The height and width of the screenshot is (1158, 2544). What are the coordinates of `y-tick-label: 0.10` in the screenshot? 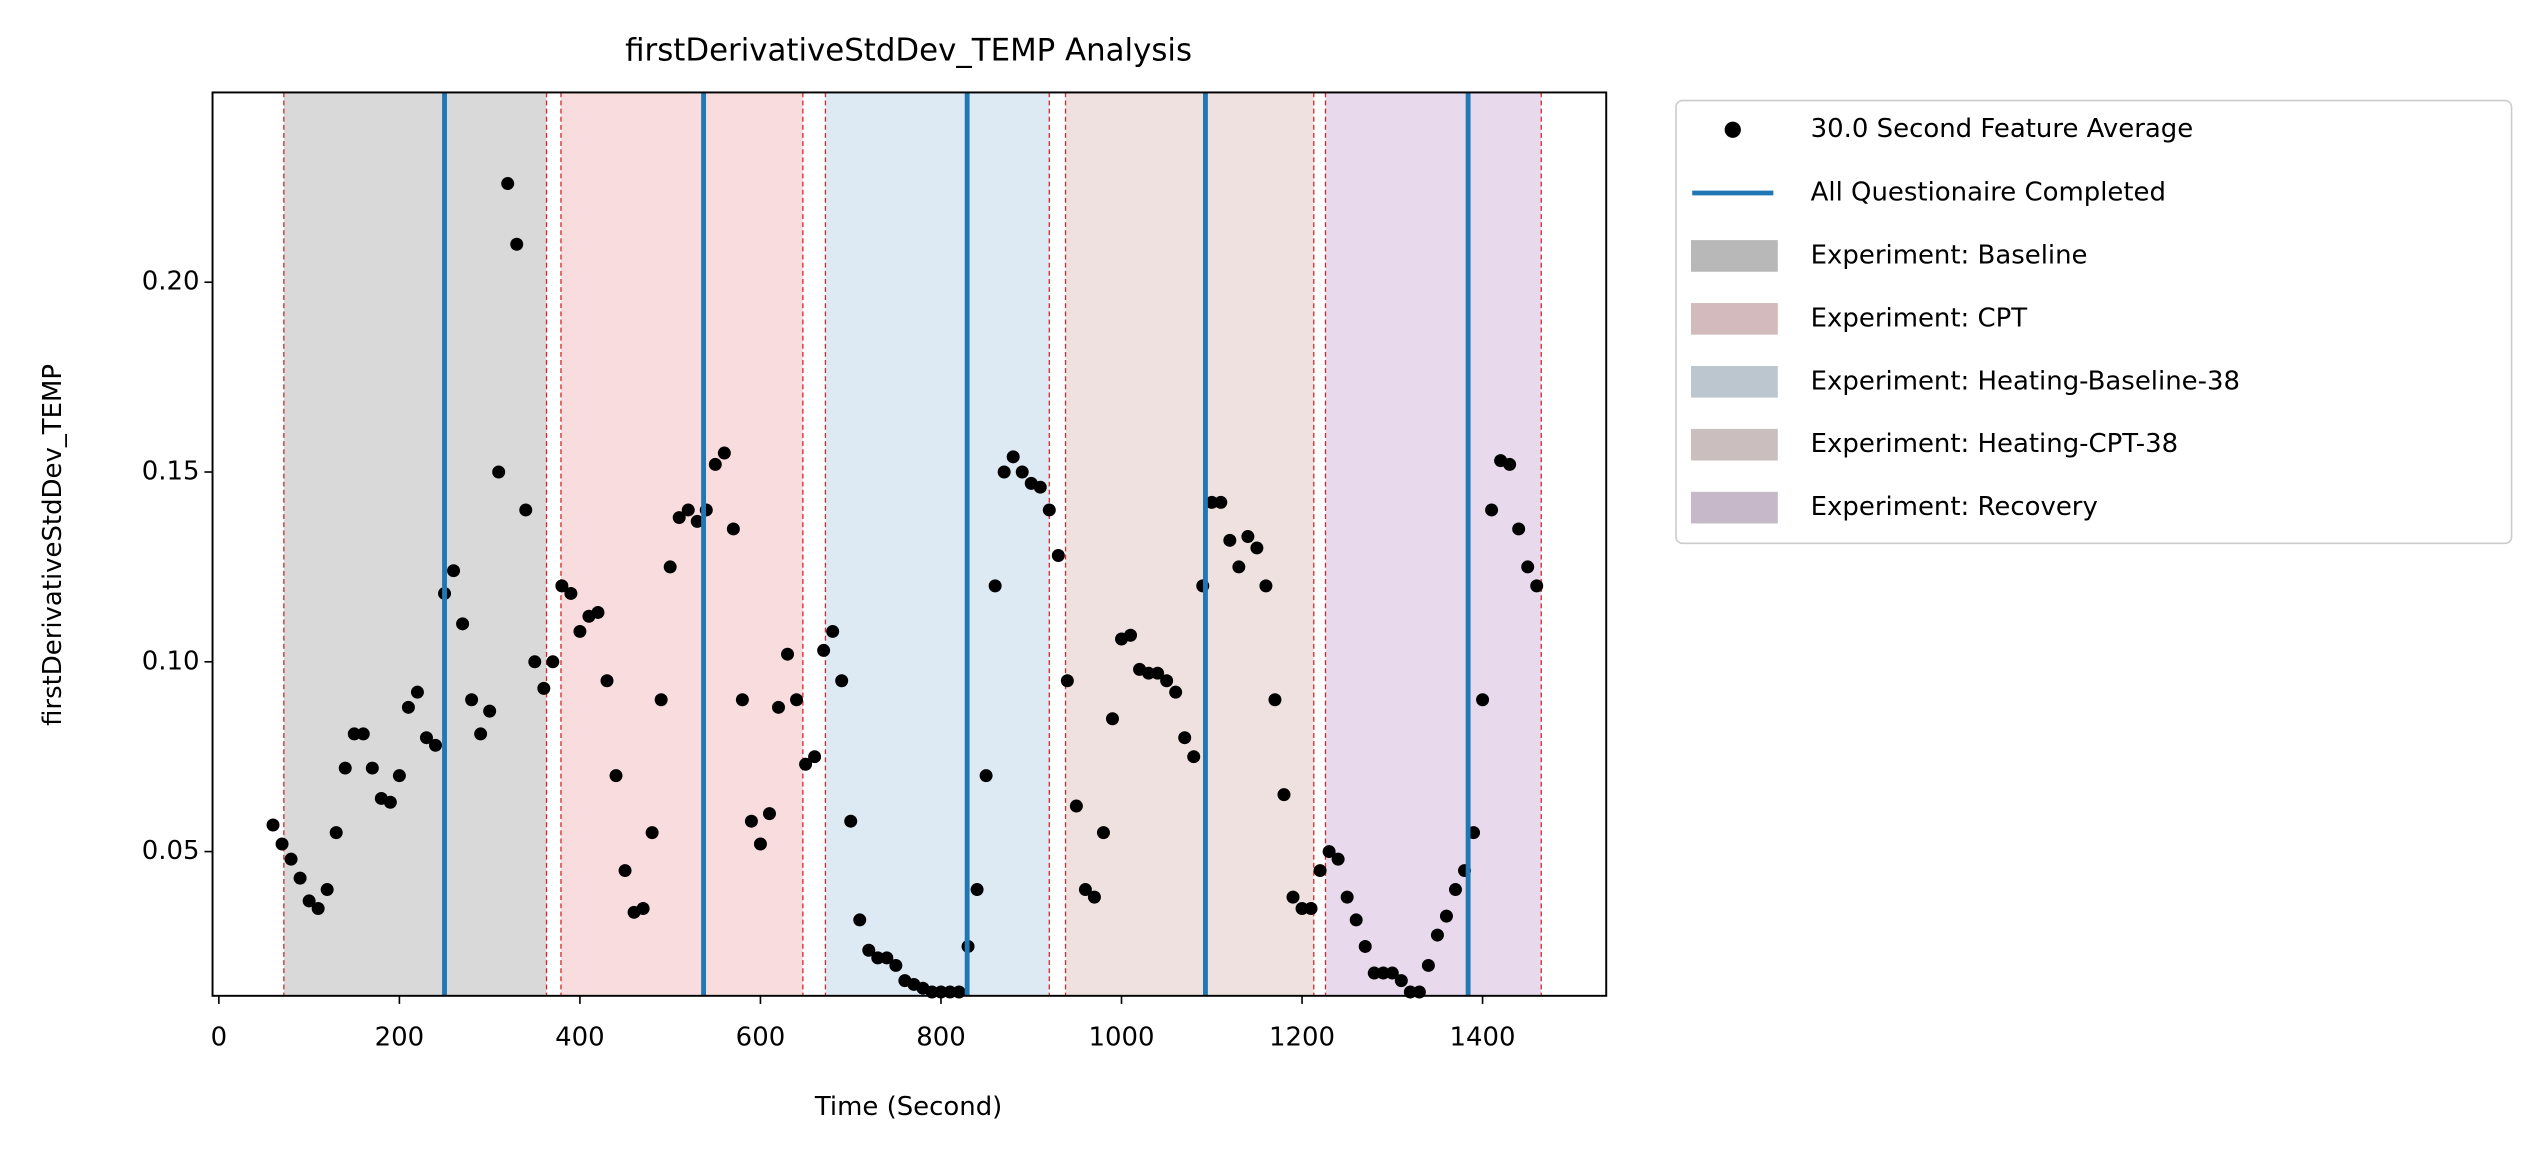 It's located at (171, 661).